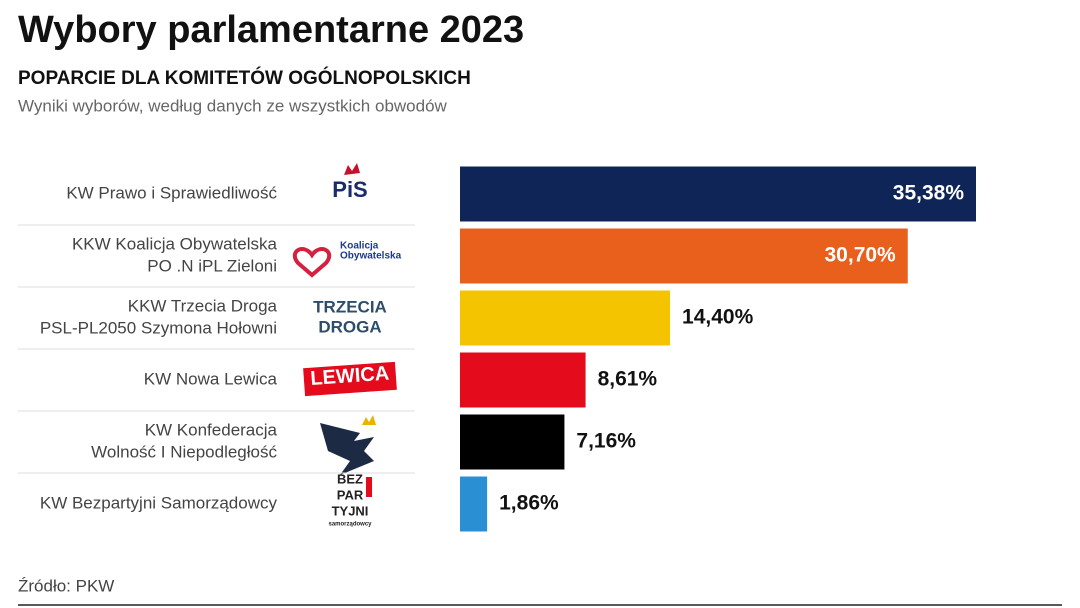  I want to click on chart-subtitle: POPARCIE DLA KOMITETÓW OGÓLNOPOLSKICH, so click(244, 78).